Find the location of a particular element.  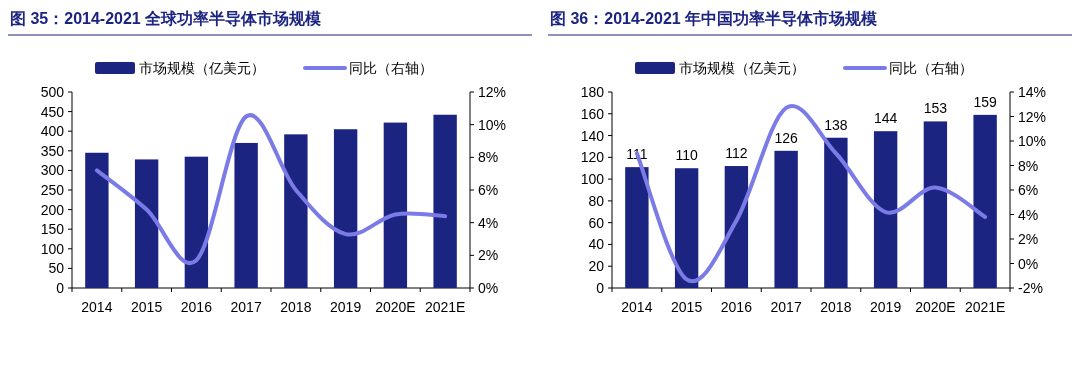

y2-tick-label: -2% is located at coordinates (1030, 288).